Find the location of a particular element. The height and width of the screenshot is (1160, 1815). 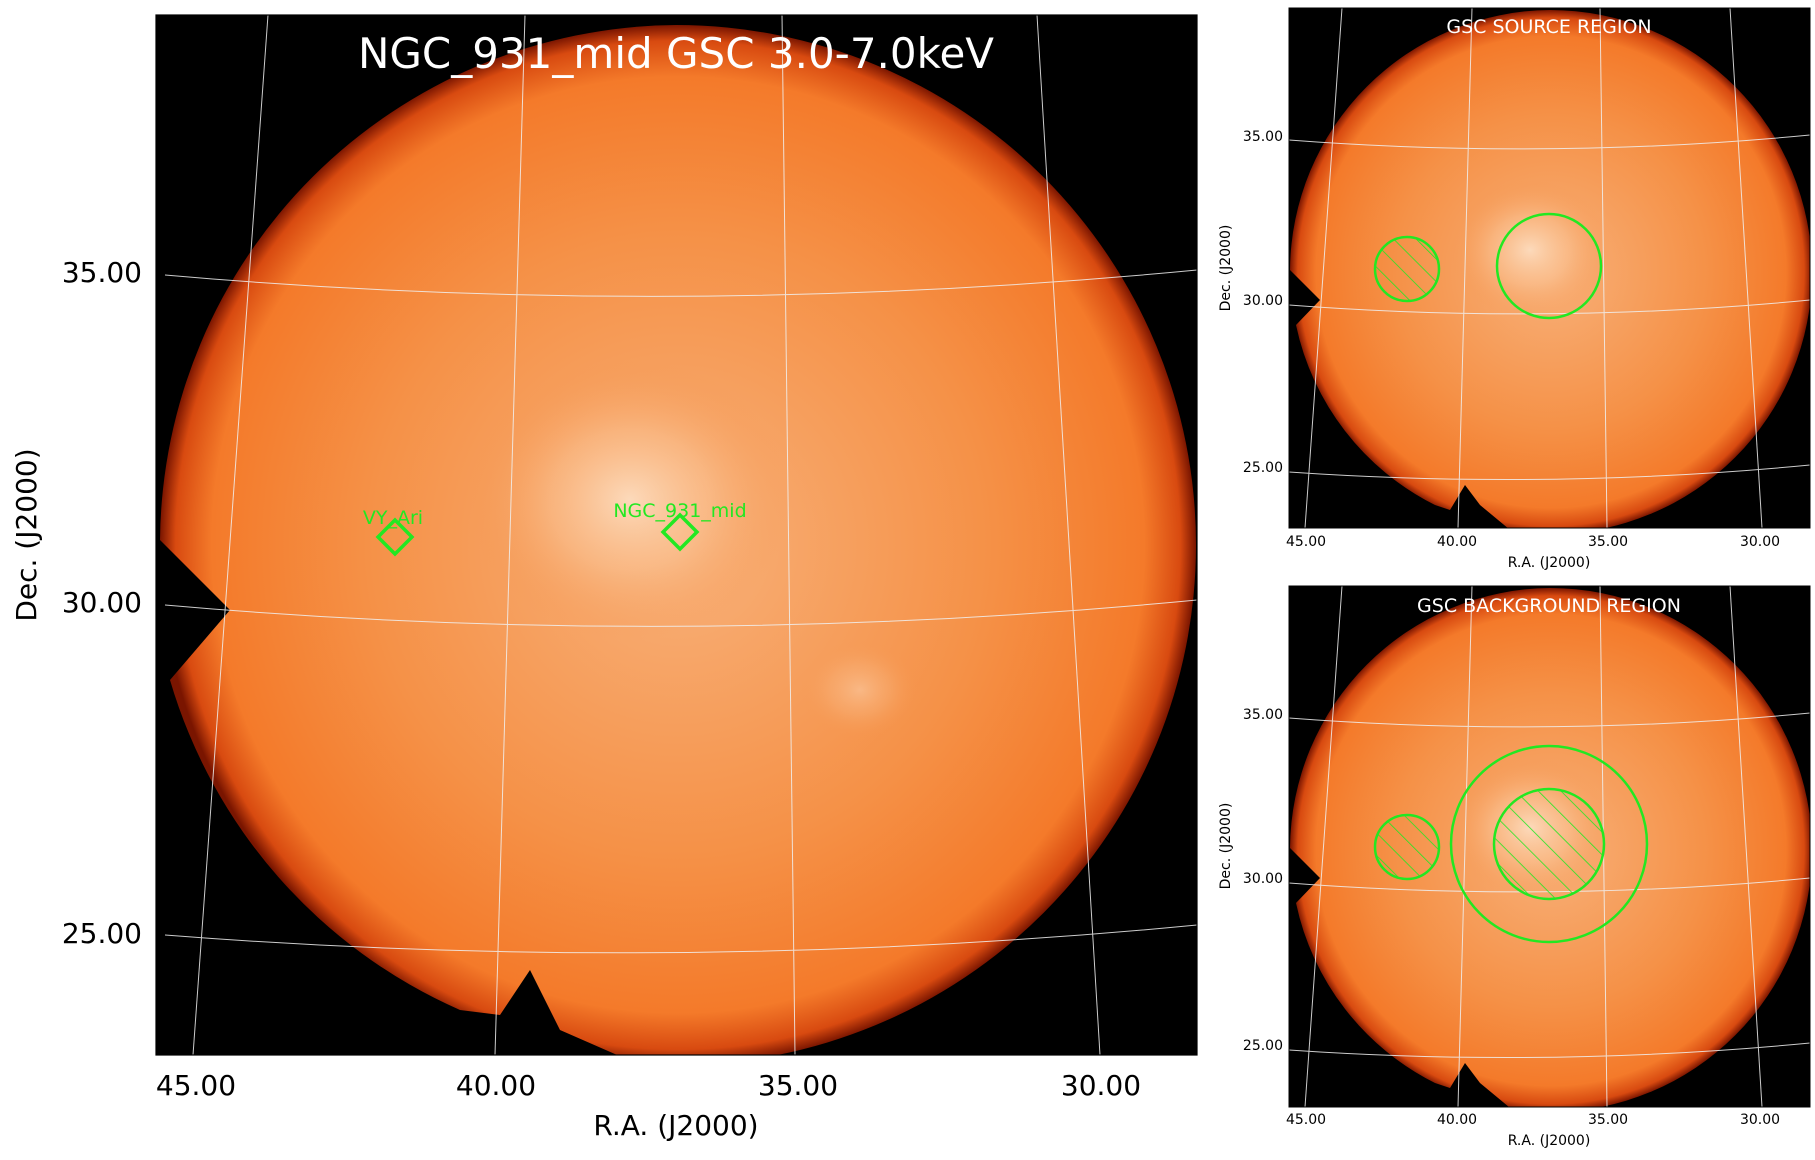

background-xtick: 30.00 is located at coordinates (1760, 1120).